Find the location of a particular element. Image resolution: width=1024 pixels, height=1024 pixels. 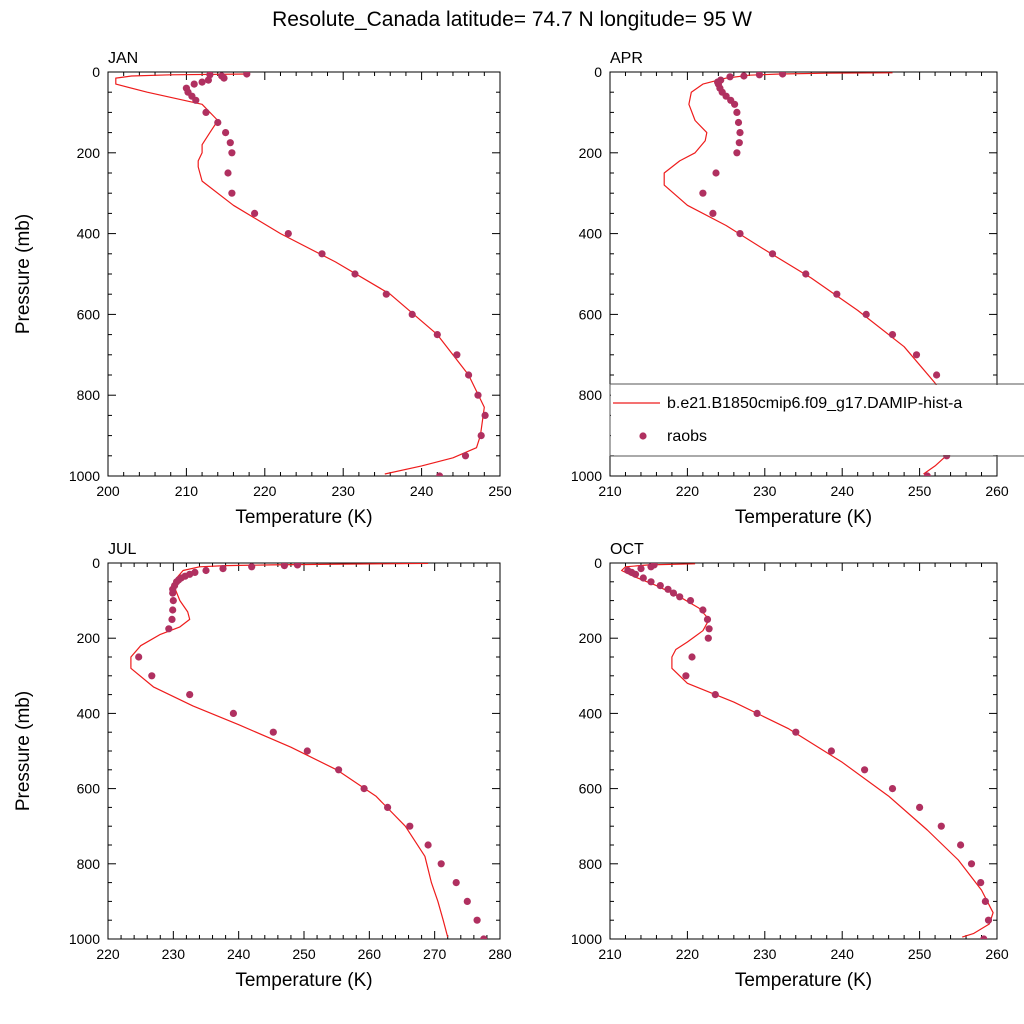

x-tick-label: 280 is located at coordinates (500, 954).